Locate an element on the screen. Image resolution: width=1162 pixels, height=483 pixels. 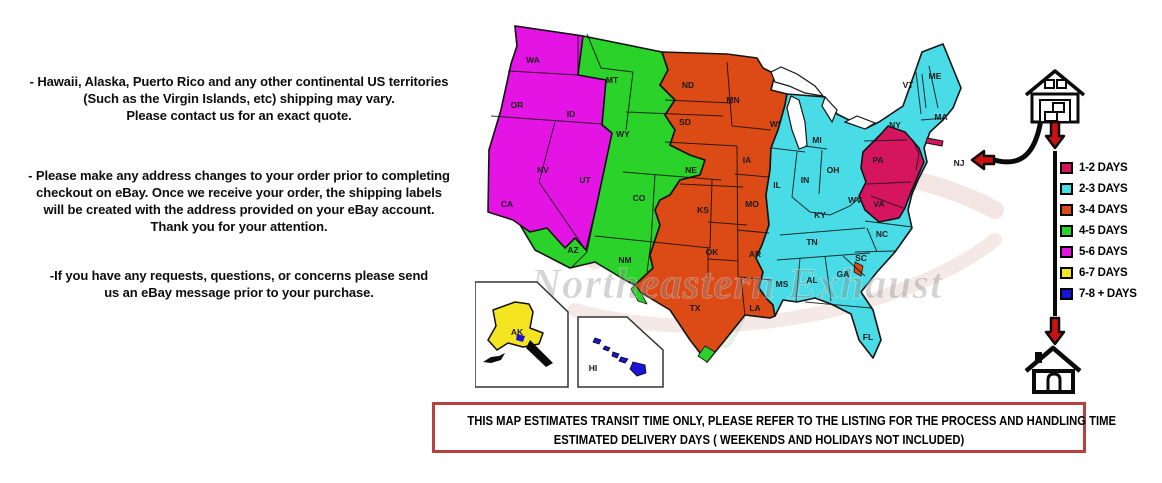
legend-item: 5-6 DAYS is located at coordinates (1098, 252).